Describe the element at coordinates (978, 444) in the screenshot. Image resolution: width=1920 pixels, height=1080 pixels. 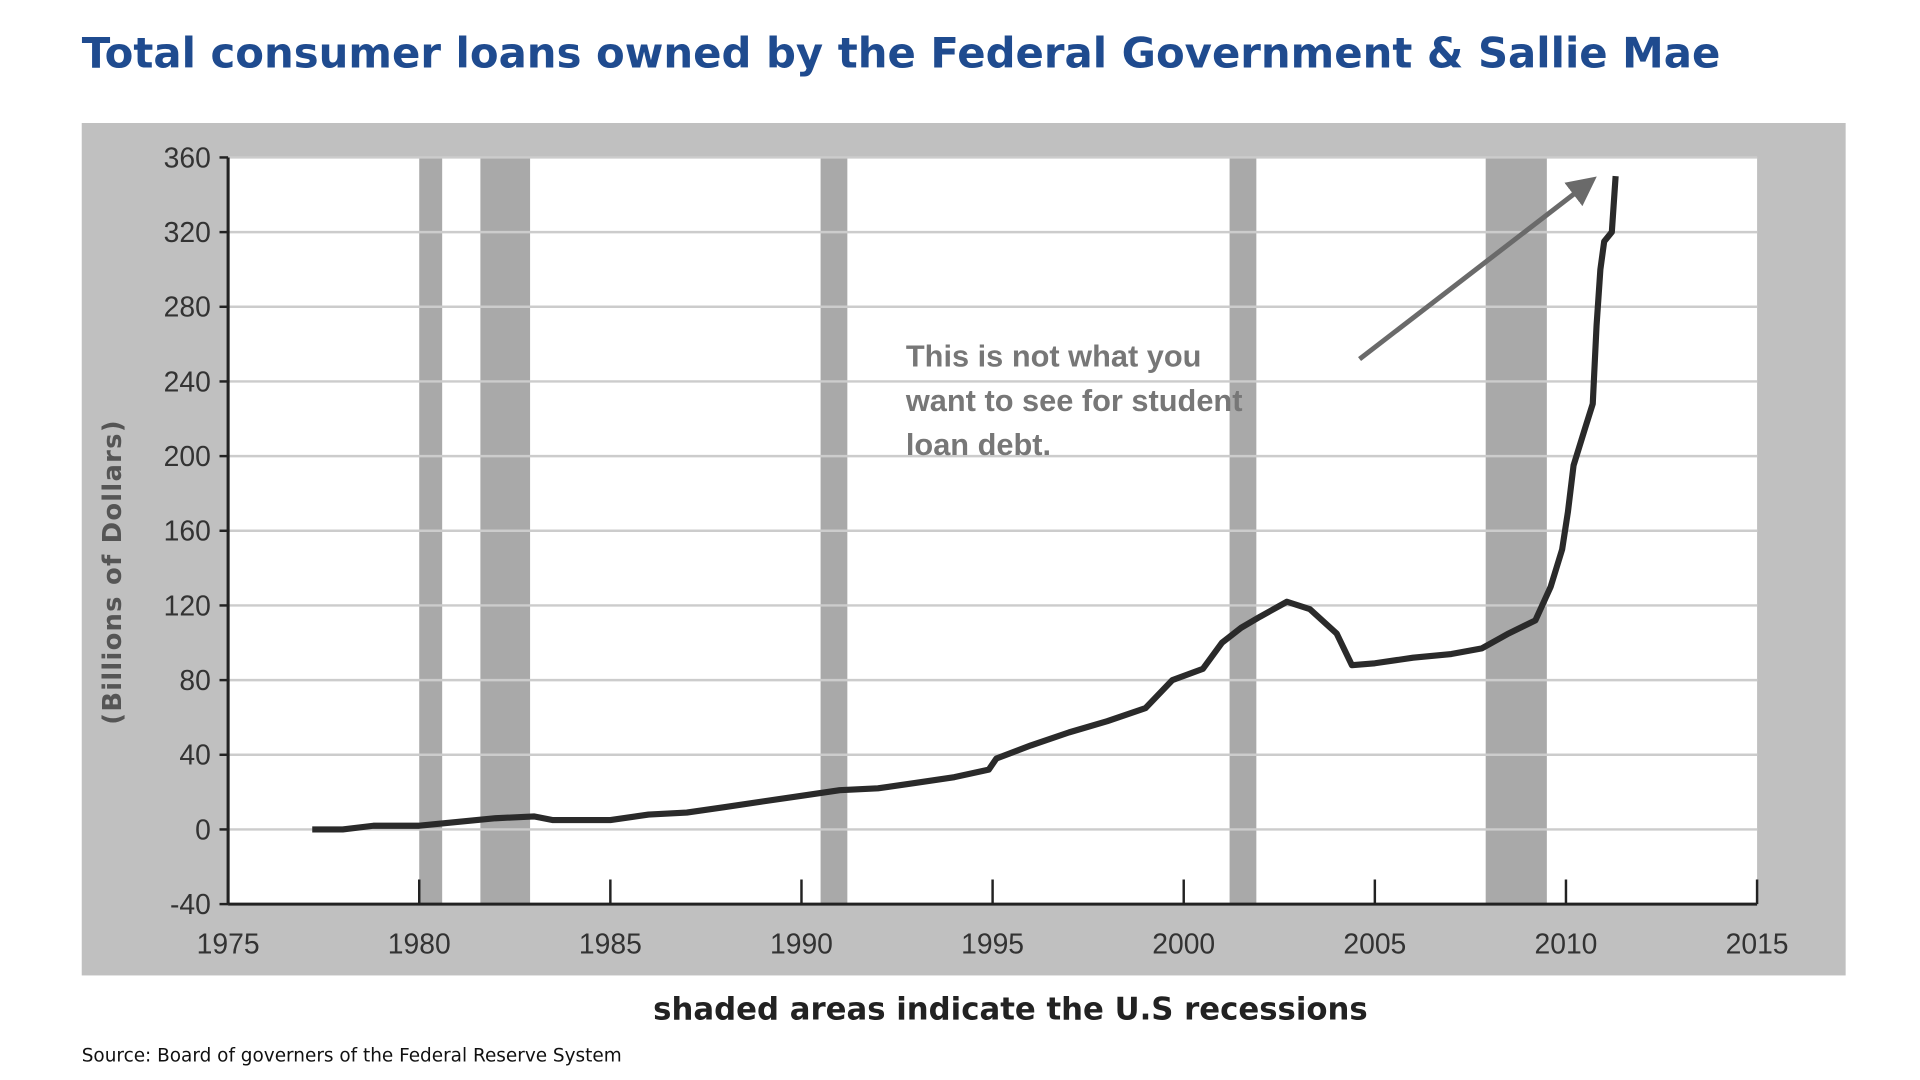
I see `annotation-text: loan debt.` at that location.